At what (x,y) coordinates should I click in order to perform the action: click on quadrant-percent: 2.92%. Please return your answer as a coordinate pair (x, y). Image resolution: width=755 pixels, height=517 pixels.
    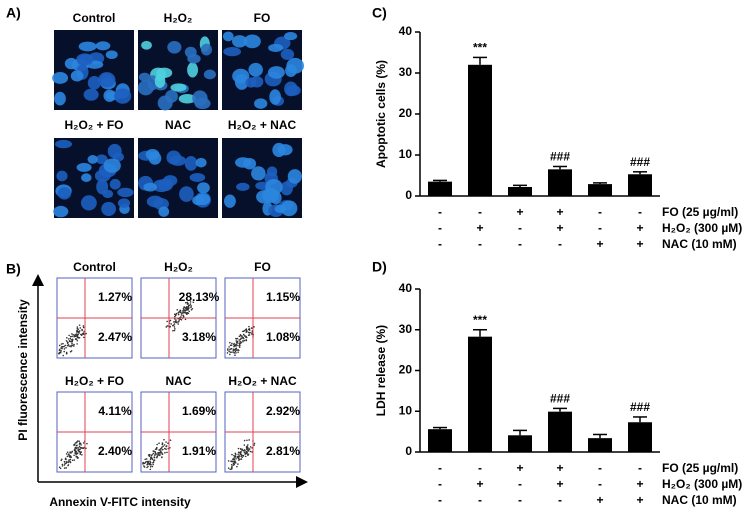
    Looking at the image, I should click on (283, 411).